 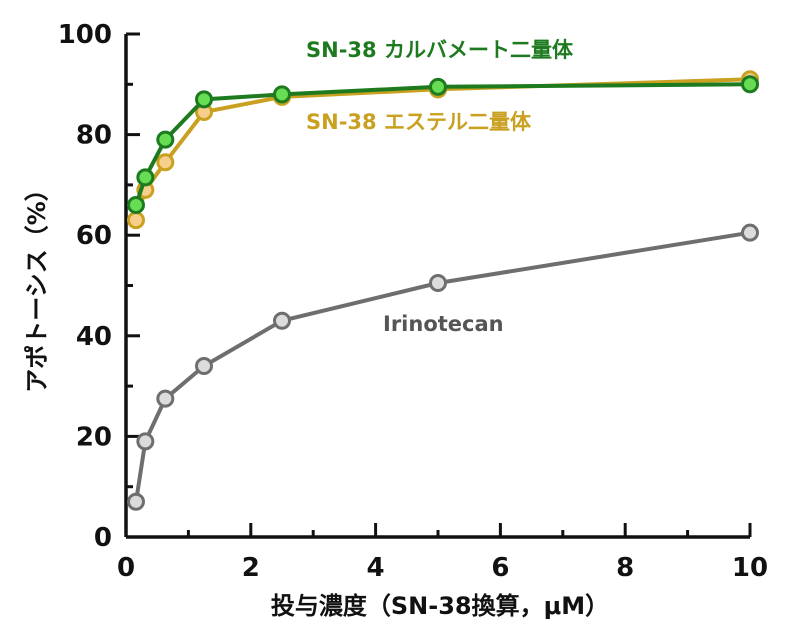 What do you see at coordinates (625, 568) in the screenshot?
I see `x-tick-label: 8` at bounding box center [625, 568].